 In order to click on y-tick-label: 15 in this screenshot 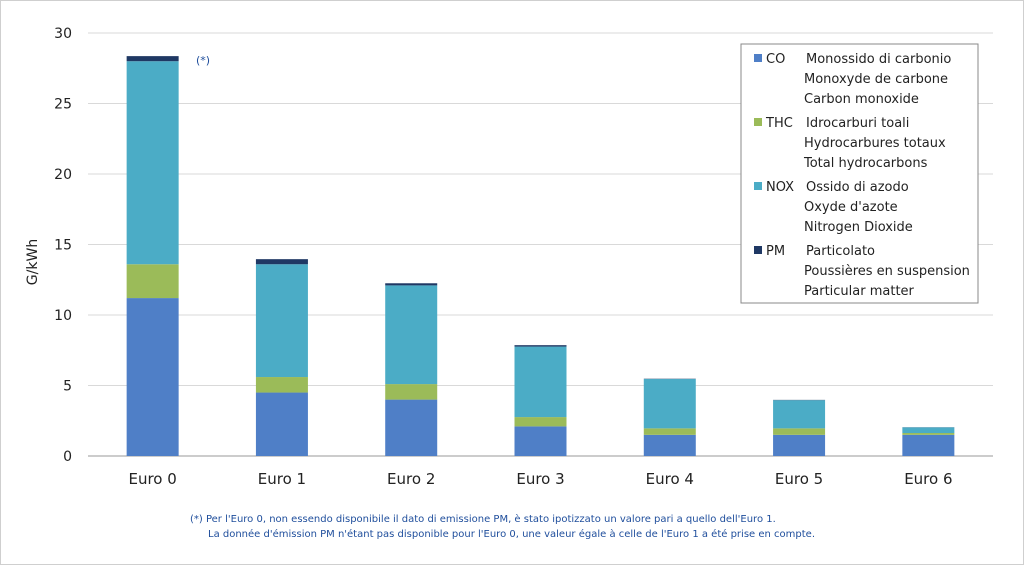, I will do `click(63, 246)`.